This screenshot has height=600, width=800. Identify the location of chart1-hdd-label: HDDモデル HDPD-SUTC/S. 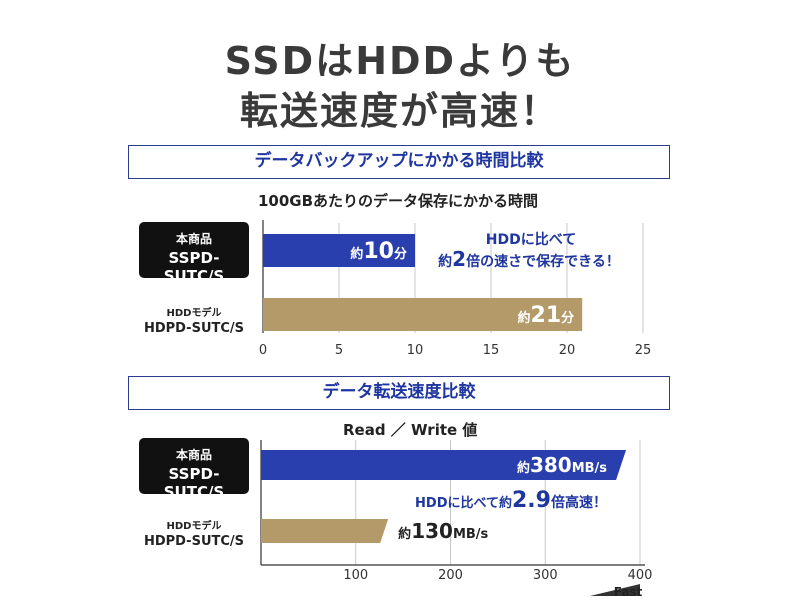
(194, 320).